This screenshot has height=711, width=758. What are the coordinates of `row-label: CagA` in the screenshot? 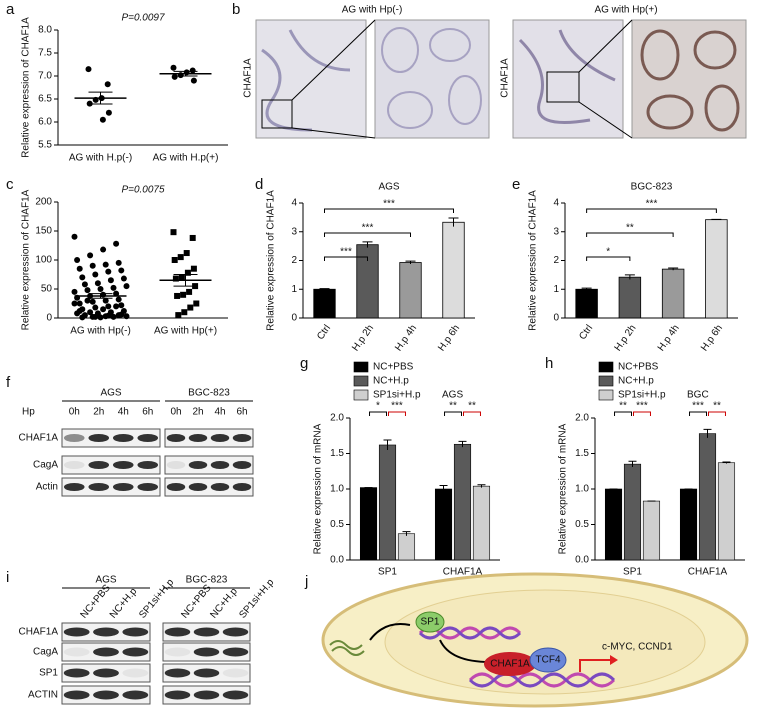 It's located at (45, 652).